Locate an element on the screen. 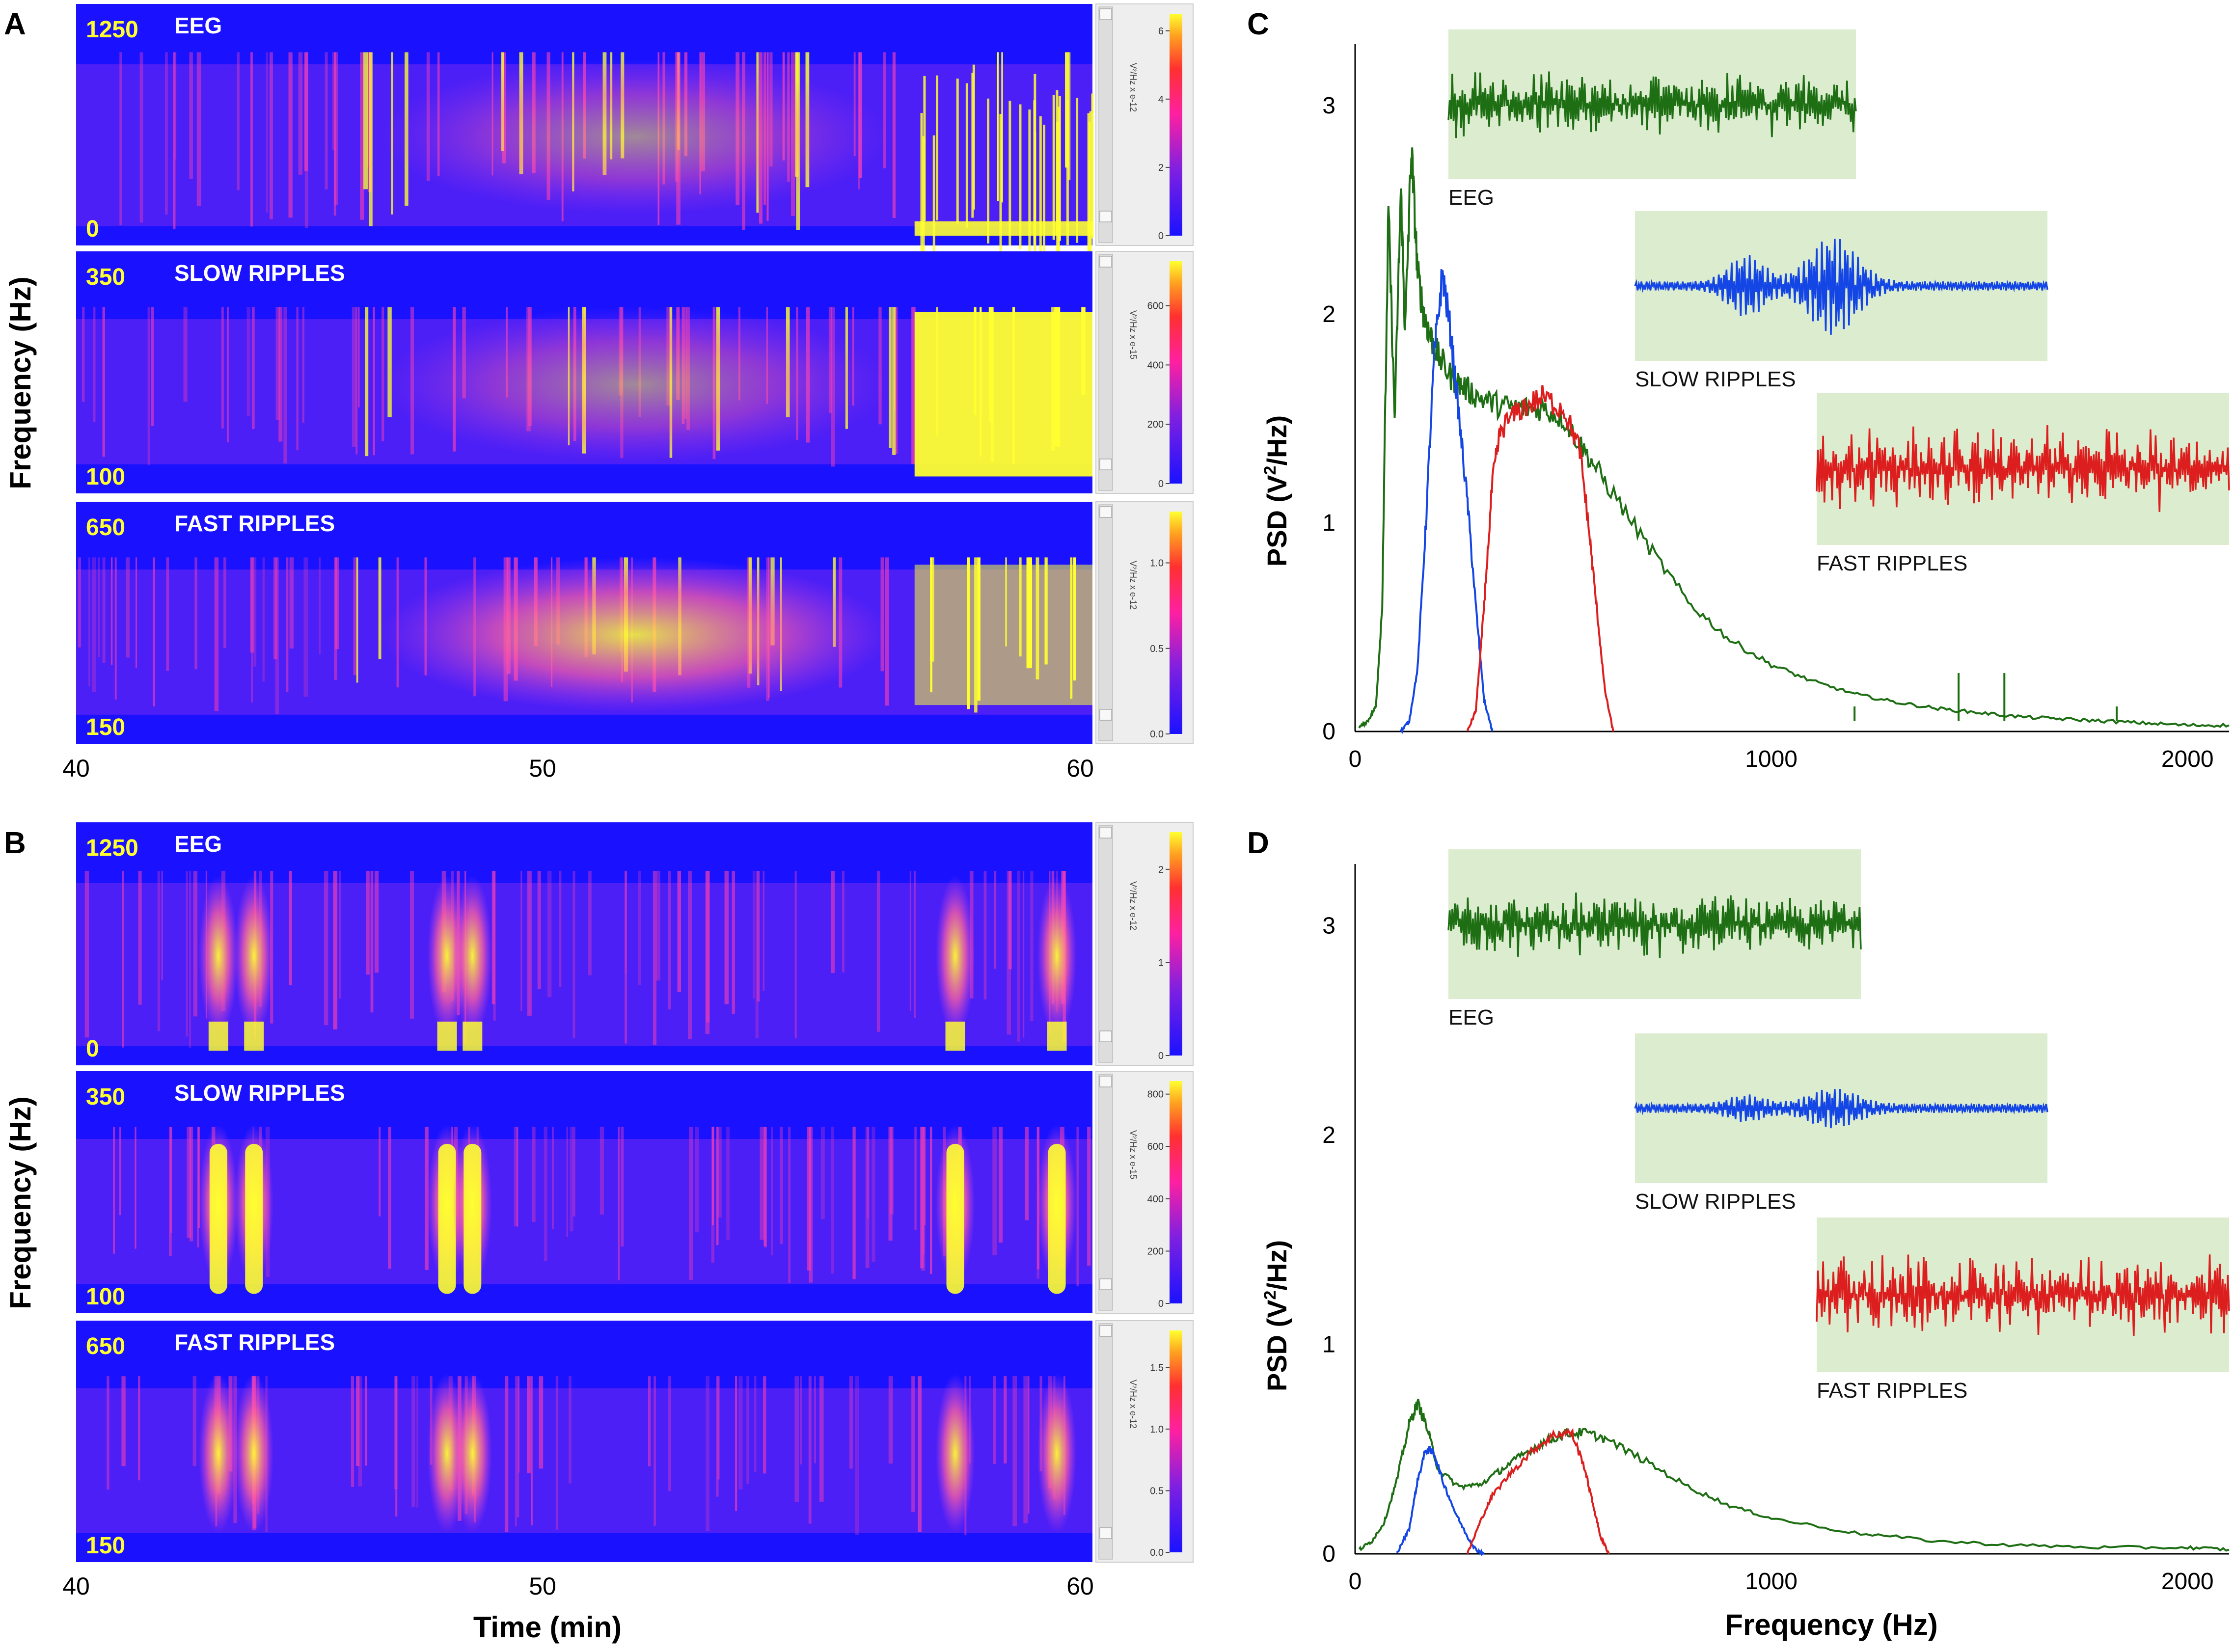 The width and height of the screenshot is (2234, 1652). psd-inset: FAST RIPPLES is located at coordinates (2023, 1310).